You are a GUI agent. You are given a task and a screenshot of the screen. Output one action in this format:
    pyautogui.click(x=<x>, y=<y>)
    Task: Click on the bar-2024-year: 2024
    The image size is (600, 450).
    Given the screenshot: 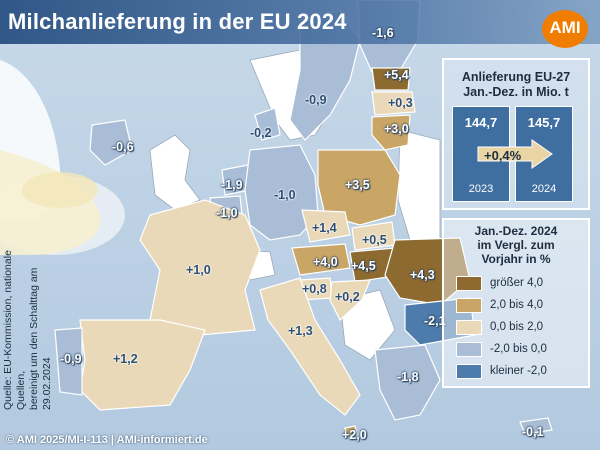 What is the action you would take?
    pyautogui.click(x=544, y=189)
    